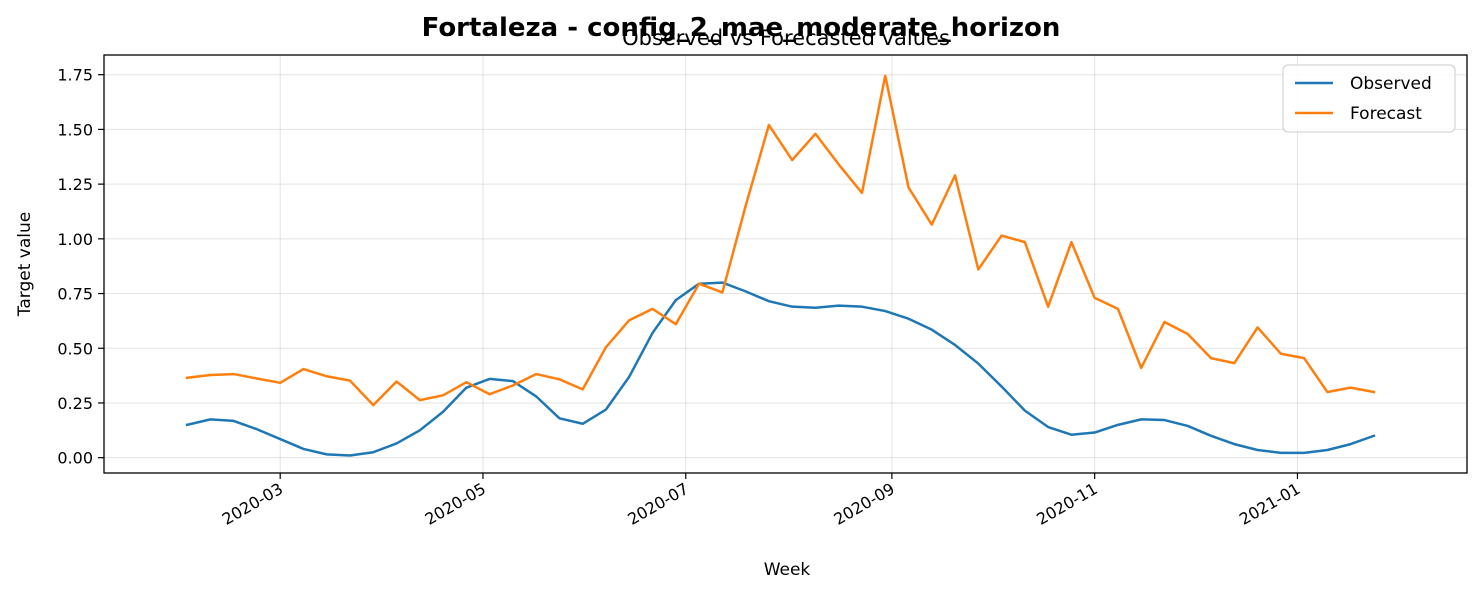  Describe the element at coordinates (75, 75) in the screenshot. I see `y-tick-label: 1.75` at that location.